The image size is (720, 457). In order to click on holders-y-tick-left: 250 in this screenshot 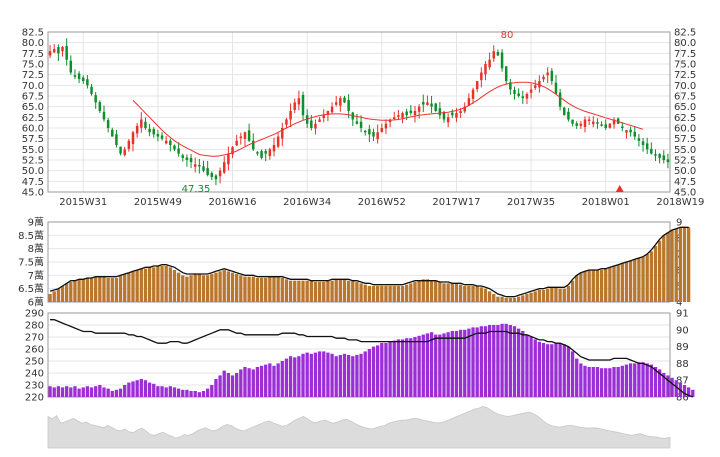, I will do `click(34, 362)`.